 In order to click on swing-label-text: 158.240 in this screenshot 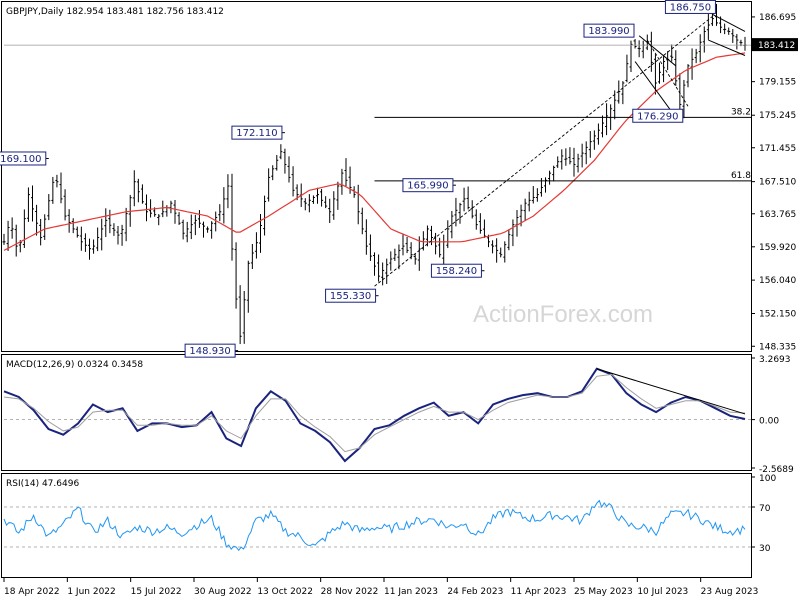, I will do `click(456, 271)`.